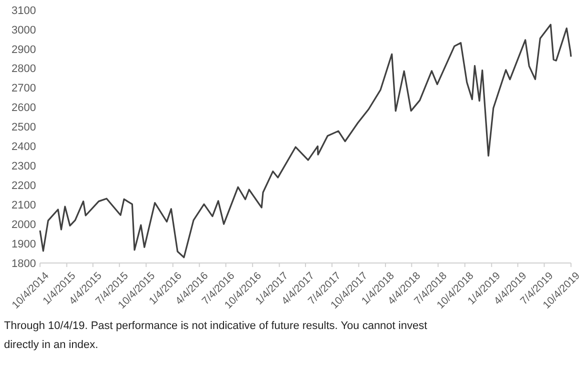 The height and width of the screenshot is (369, 584). I want to click on y-tick-label: 2200, so click(24, 186).